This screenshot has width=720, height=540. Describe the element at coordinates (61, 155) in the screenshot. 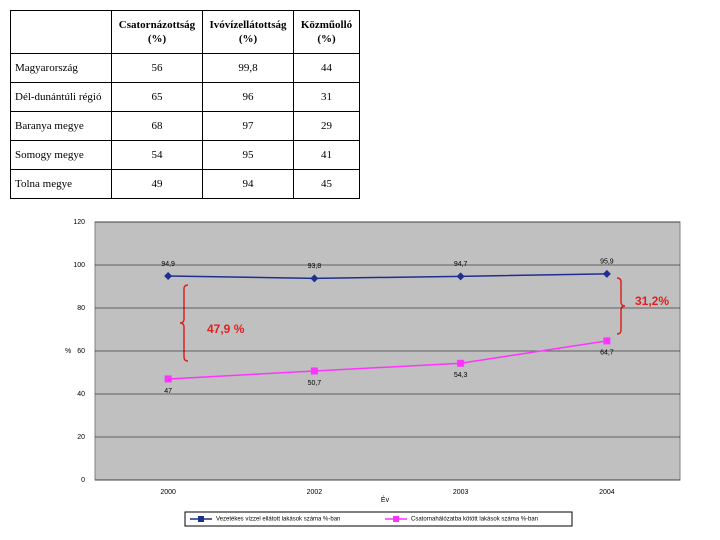

I see `row-label: Somogy megye` at that location.